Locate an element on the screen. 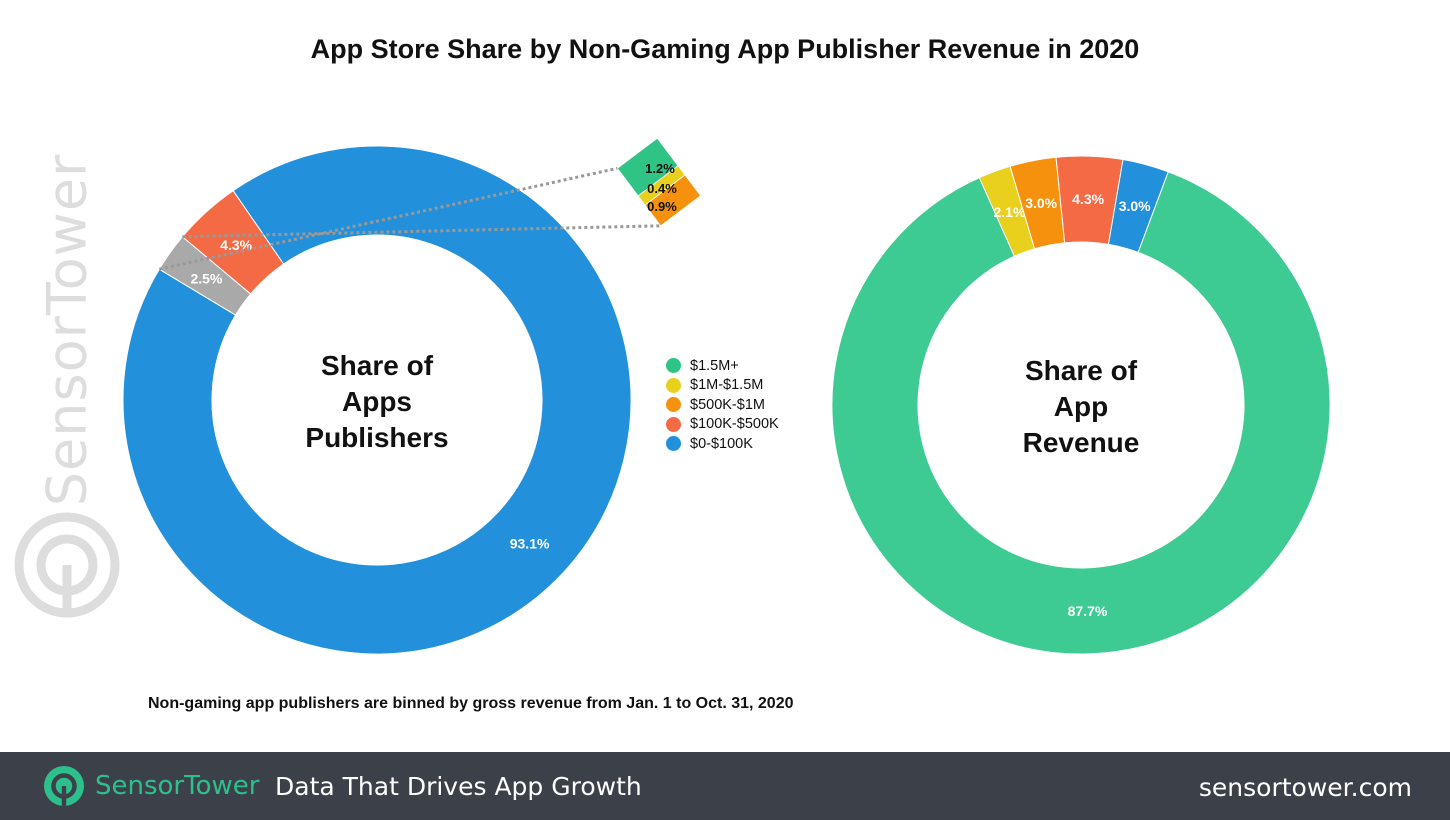 This screenshot has height=820, width=1450. breakout-label-1-5m: 1.2% is located at coordinates (660, 168).